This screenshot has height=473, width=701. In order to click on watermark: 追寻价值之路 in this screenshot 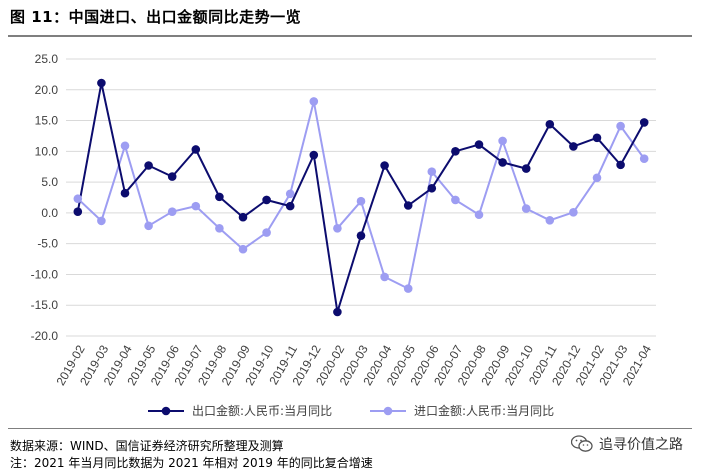, I will do `click(626, 444)`.